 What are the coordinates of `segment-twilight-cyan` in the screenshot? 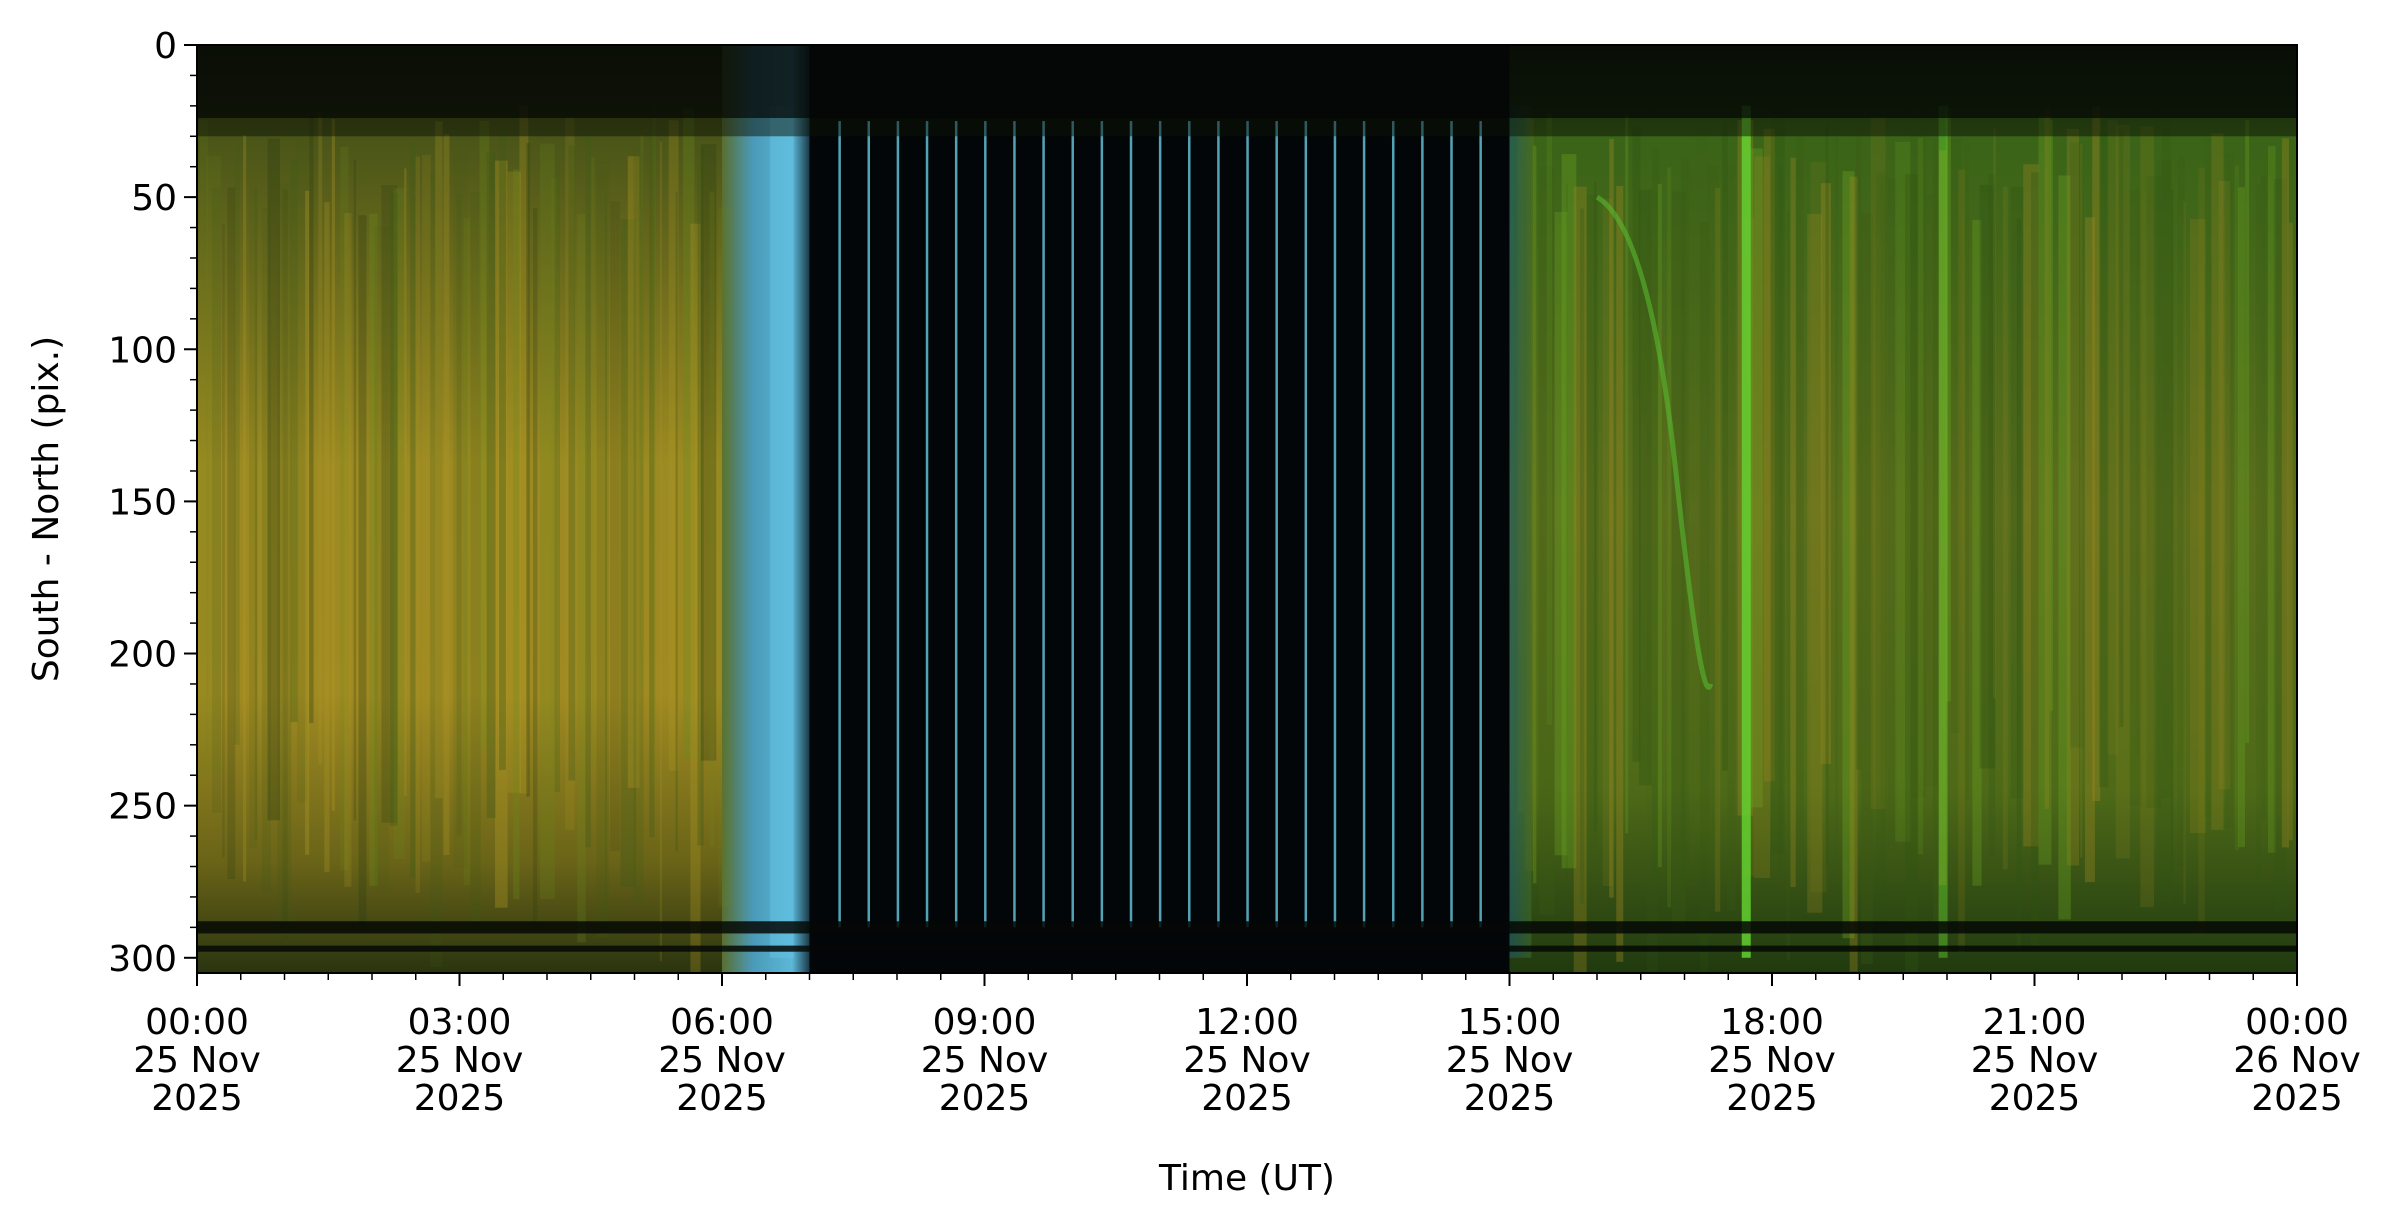 It's located at (766, 509).